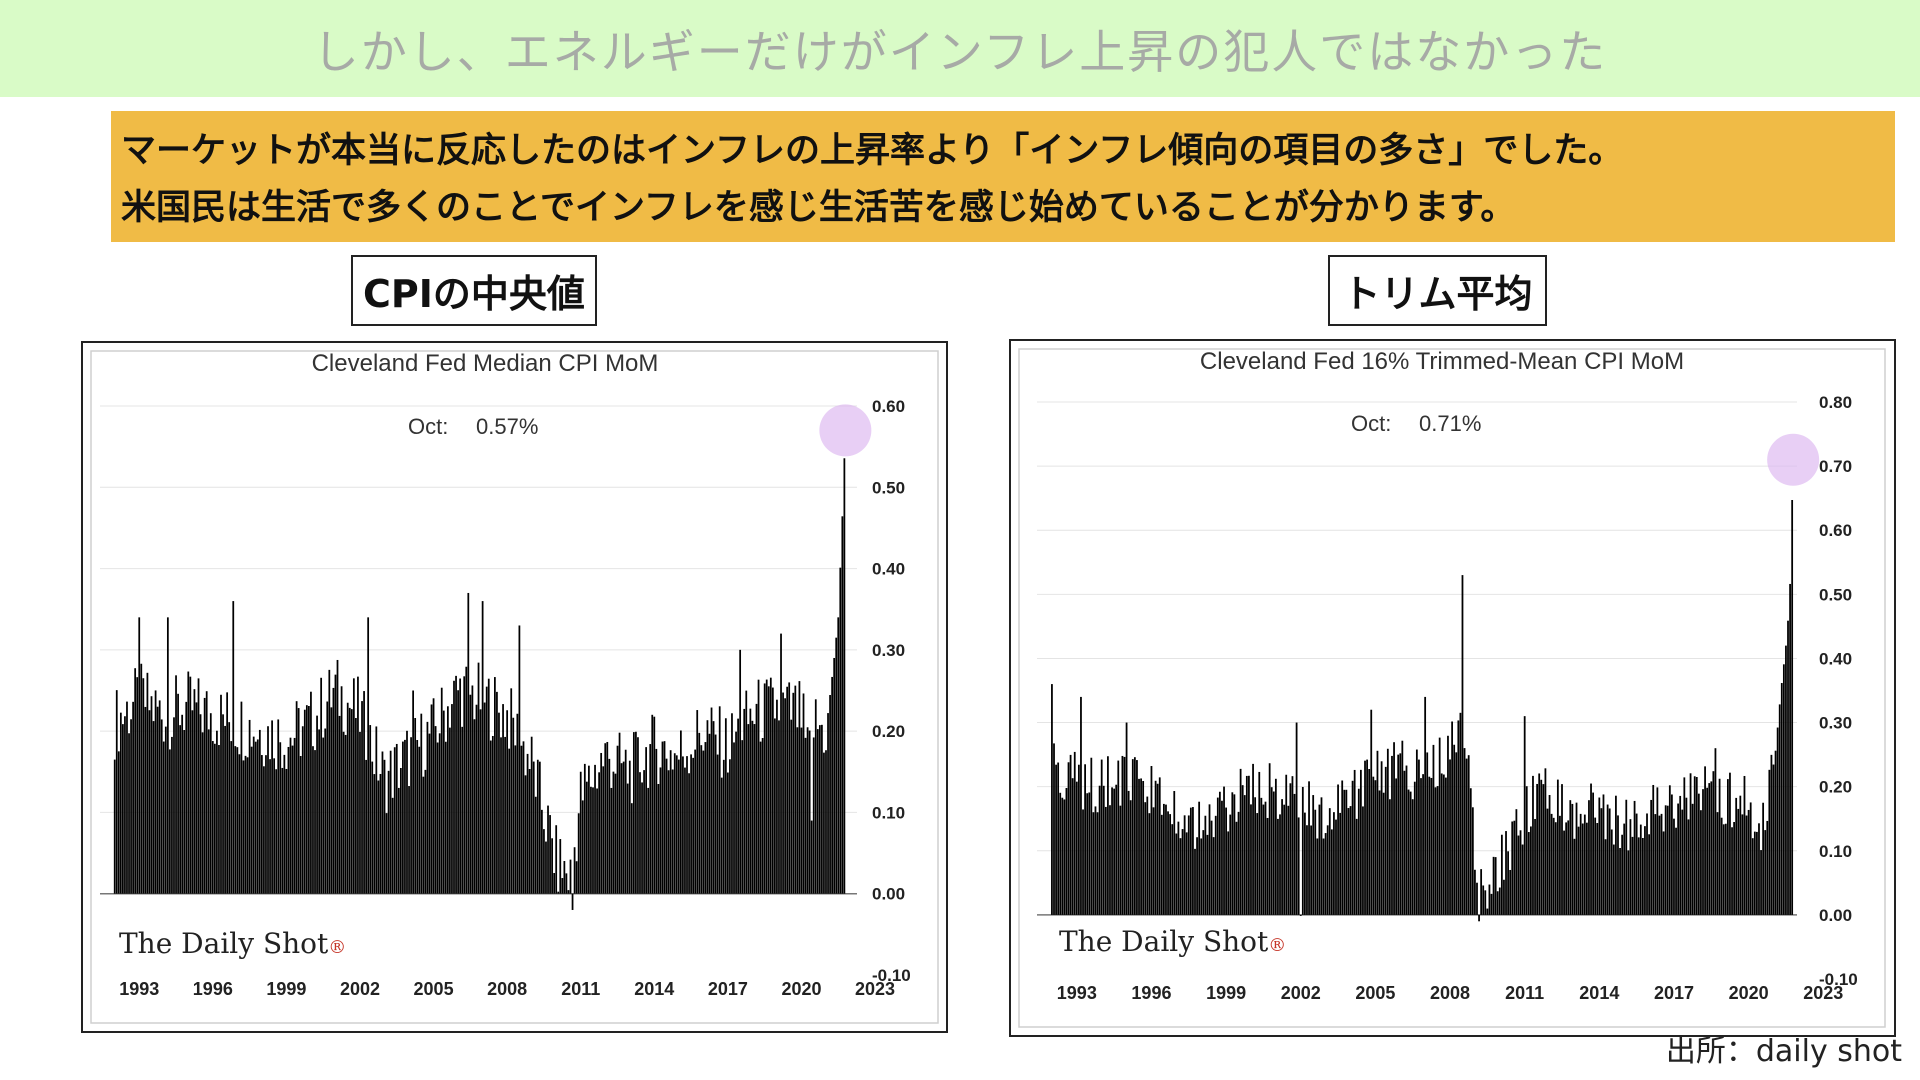  I want to click on x-tick-label: 2020, so click(801, 989).